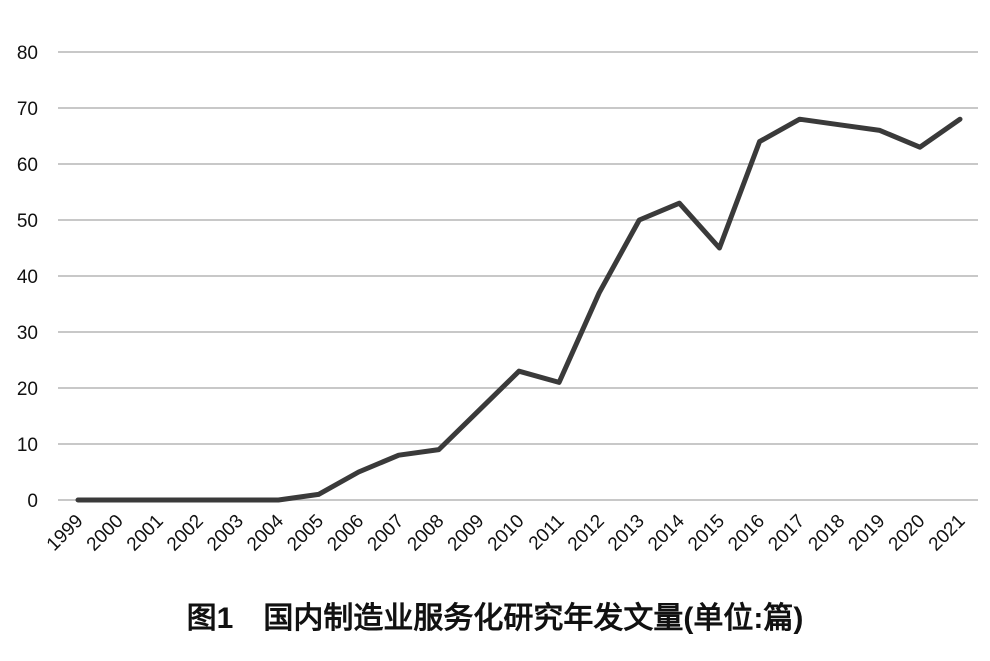 The image size is (990, 661). Describe the element at coordinates (265, 532) in the screenshot. I see `x-tick-label: 2004` at that location.